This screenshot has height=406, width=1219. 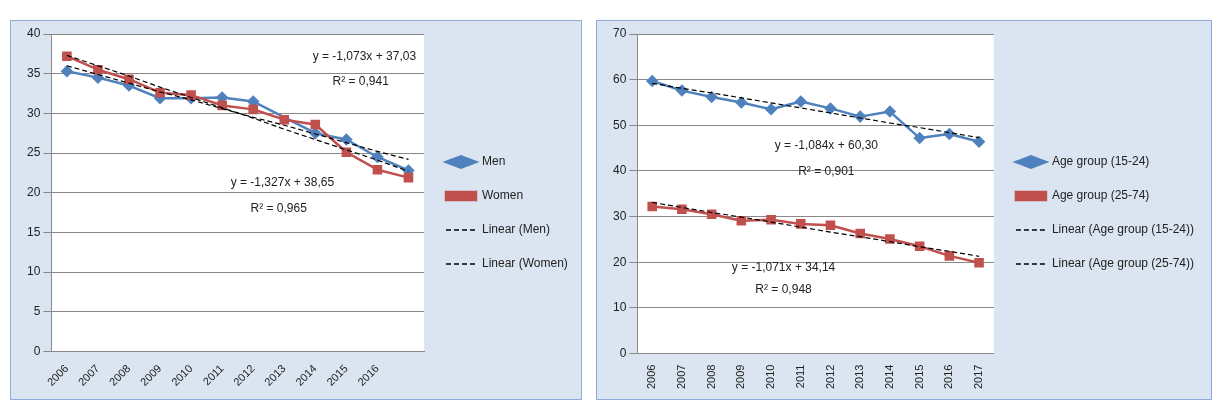 I want to click on y-tick-label: 35, so click(x=33, y=72).